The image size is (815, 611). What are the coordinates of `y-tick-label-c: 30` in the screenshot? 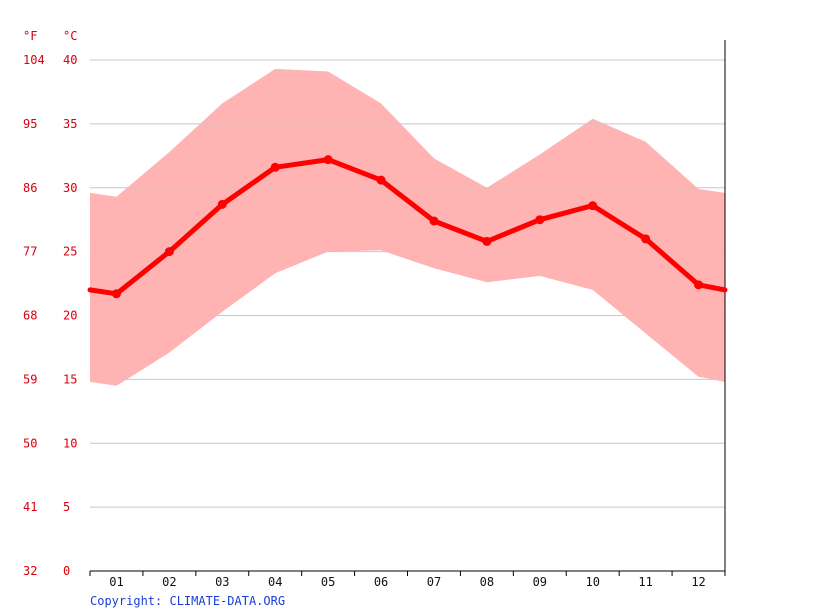 It's located at (70, 188).